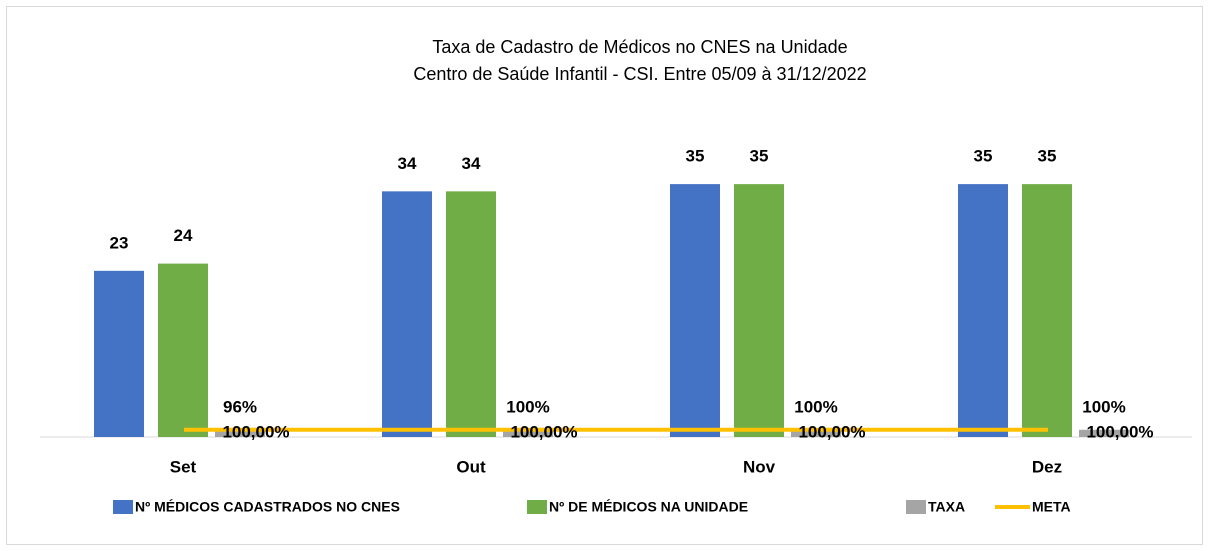 Image resolution: width=1209 pixels, height=551 pixels. What do you see at coordinates (119, 242) in the screenshot?
I see `data-label: 23` at bounding box center [119, 242].